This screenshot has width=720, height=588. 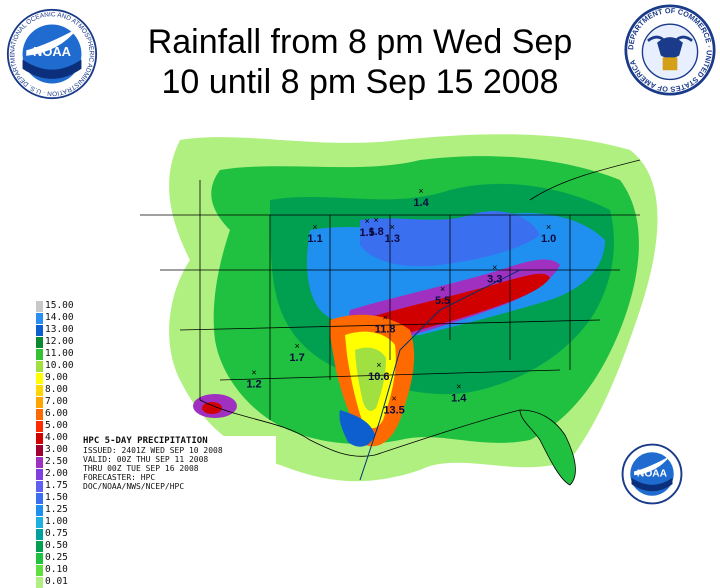 I want to click on noaa-wordmark: NOAA, so click(x=52, y=51).